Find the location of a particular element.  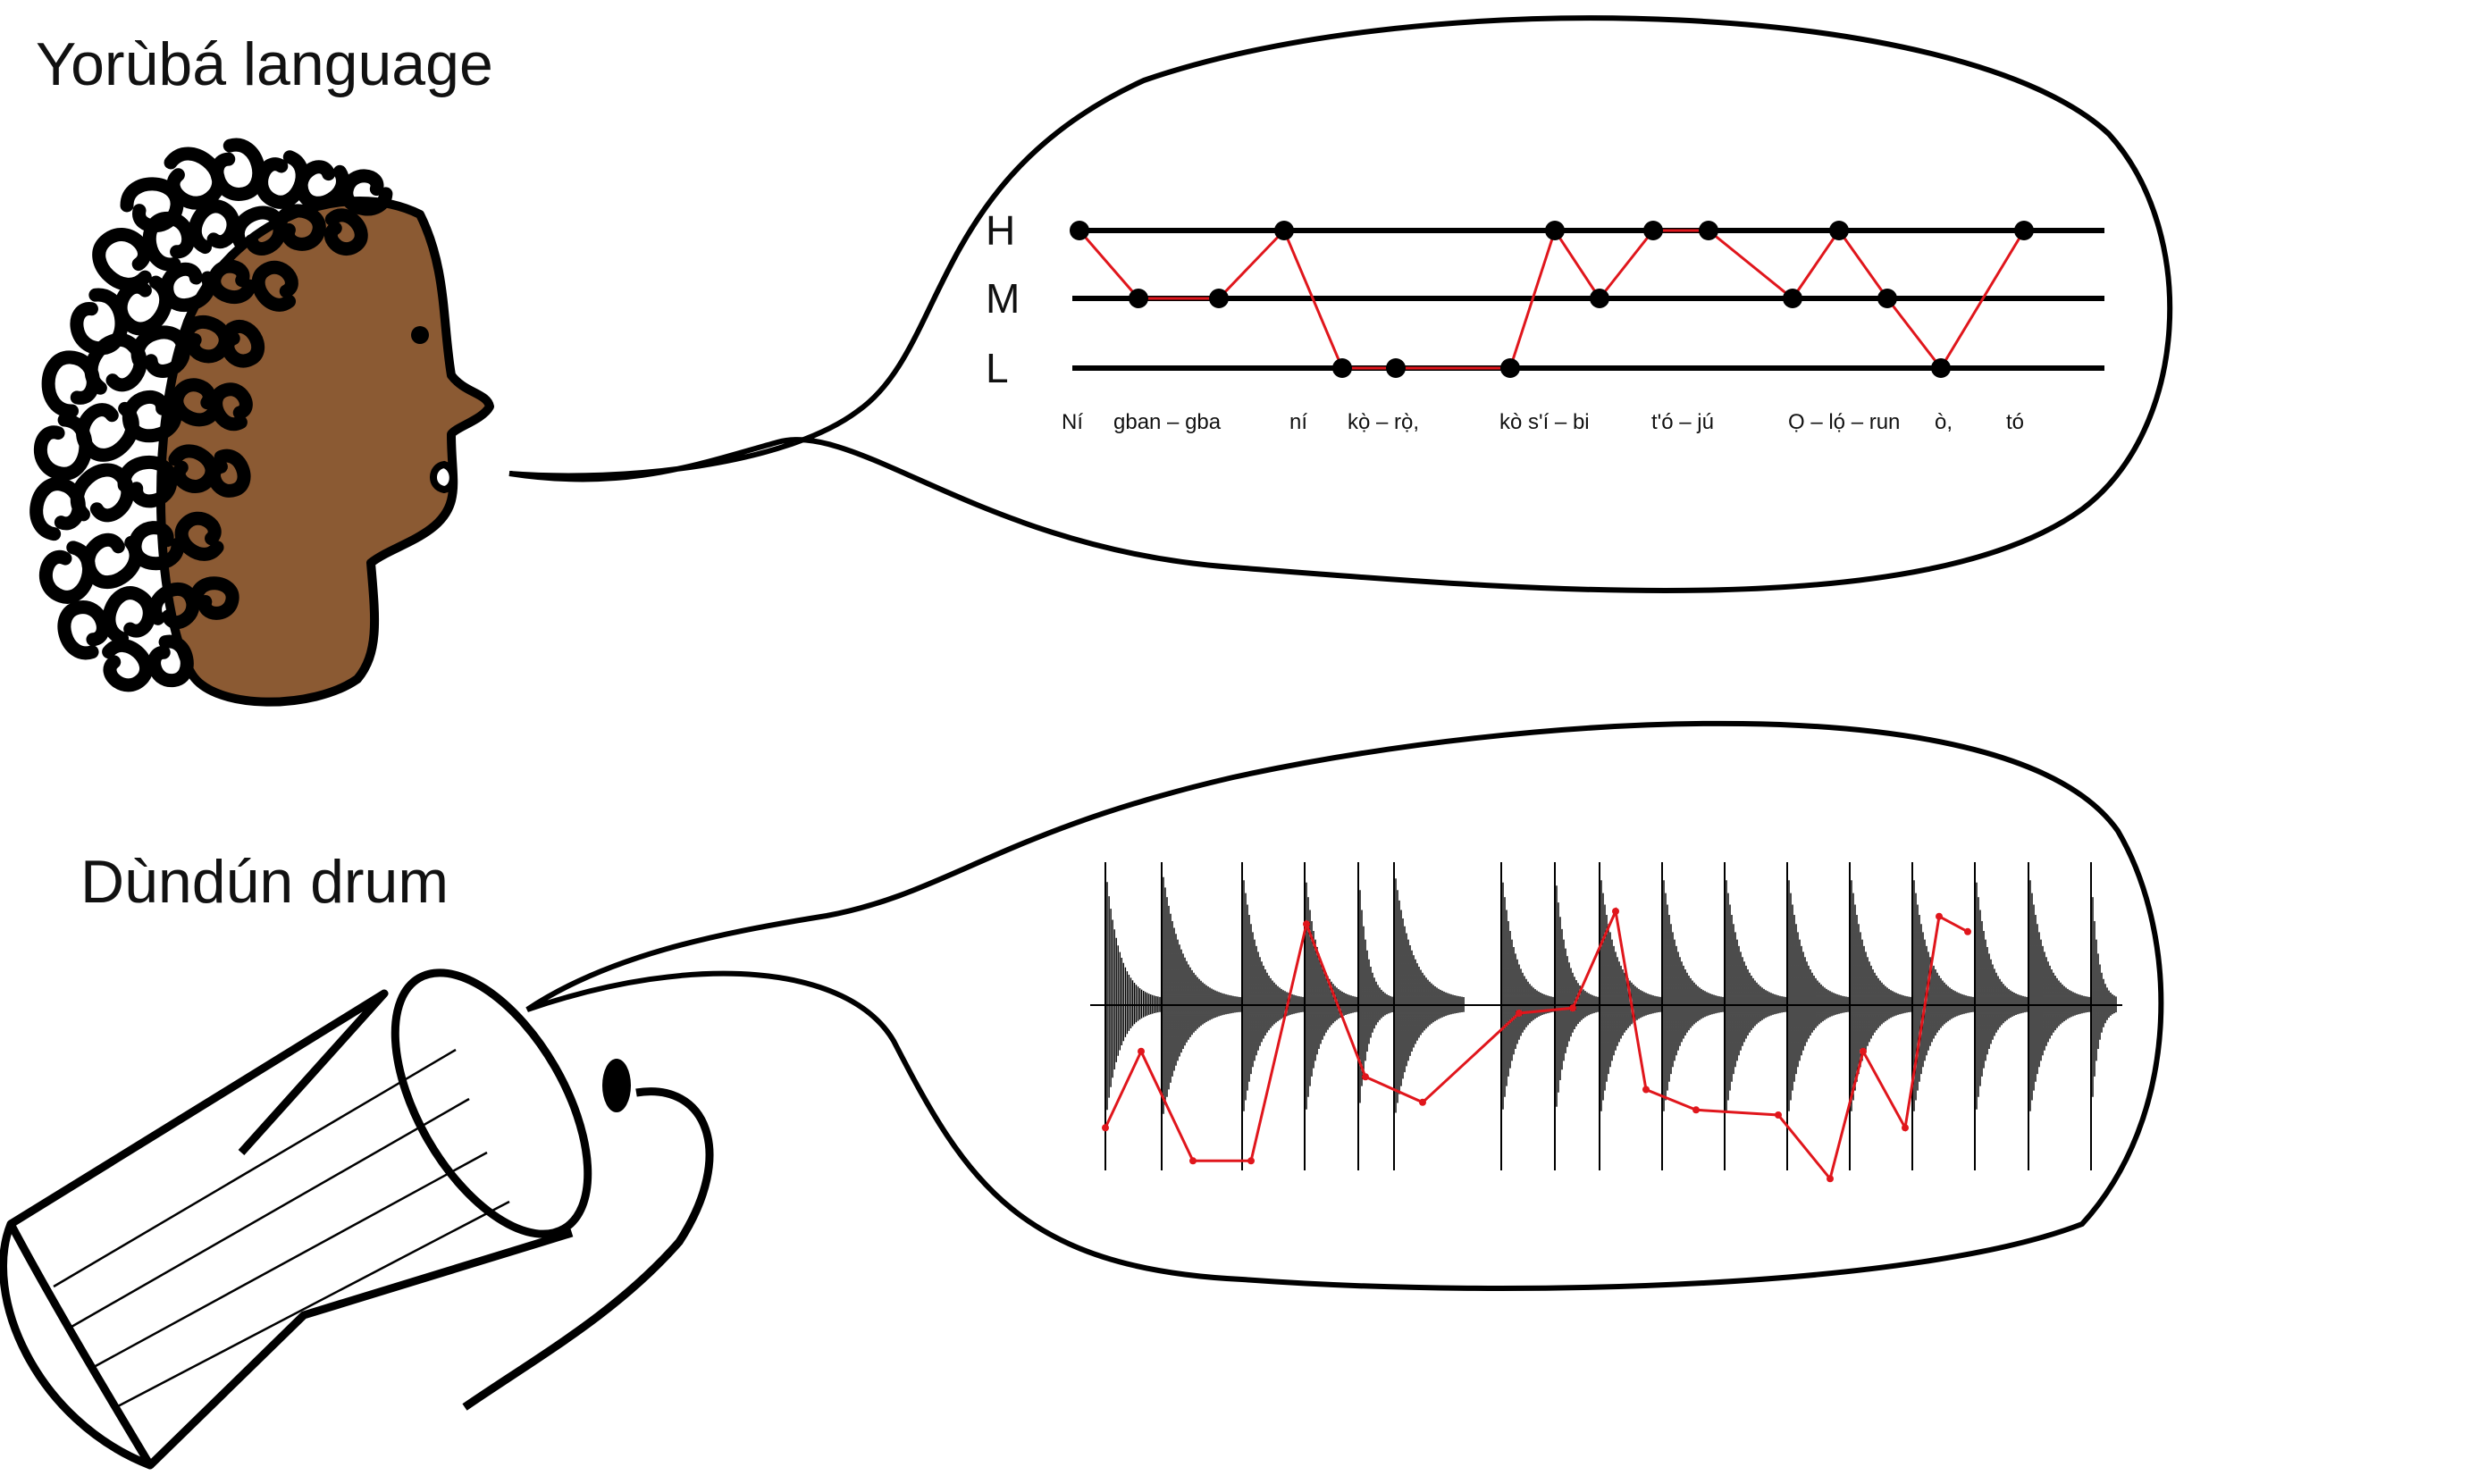

syllable-label: t'ó – jú is located at coordinates (1682, 422).